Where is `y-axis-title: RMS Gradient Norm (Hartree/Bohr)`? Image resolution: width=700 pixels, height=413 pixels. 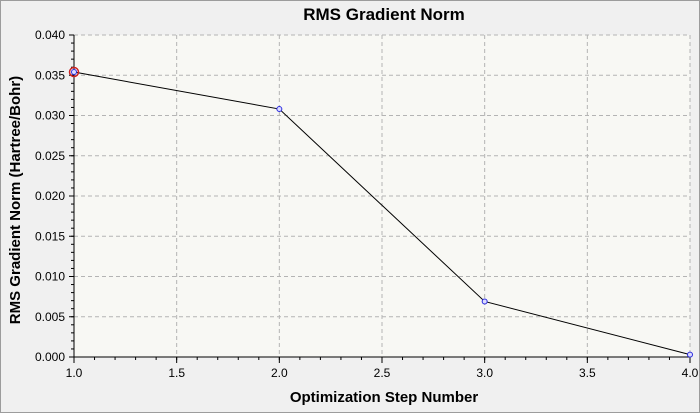 y-axis-title: RMS Gradient Norm (Hartree/Bohr) is located at coordinates (15, 200).